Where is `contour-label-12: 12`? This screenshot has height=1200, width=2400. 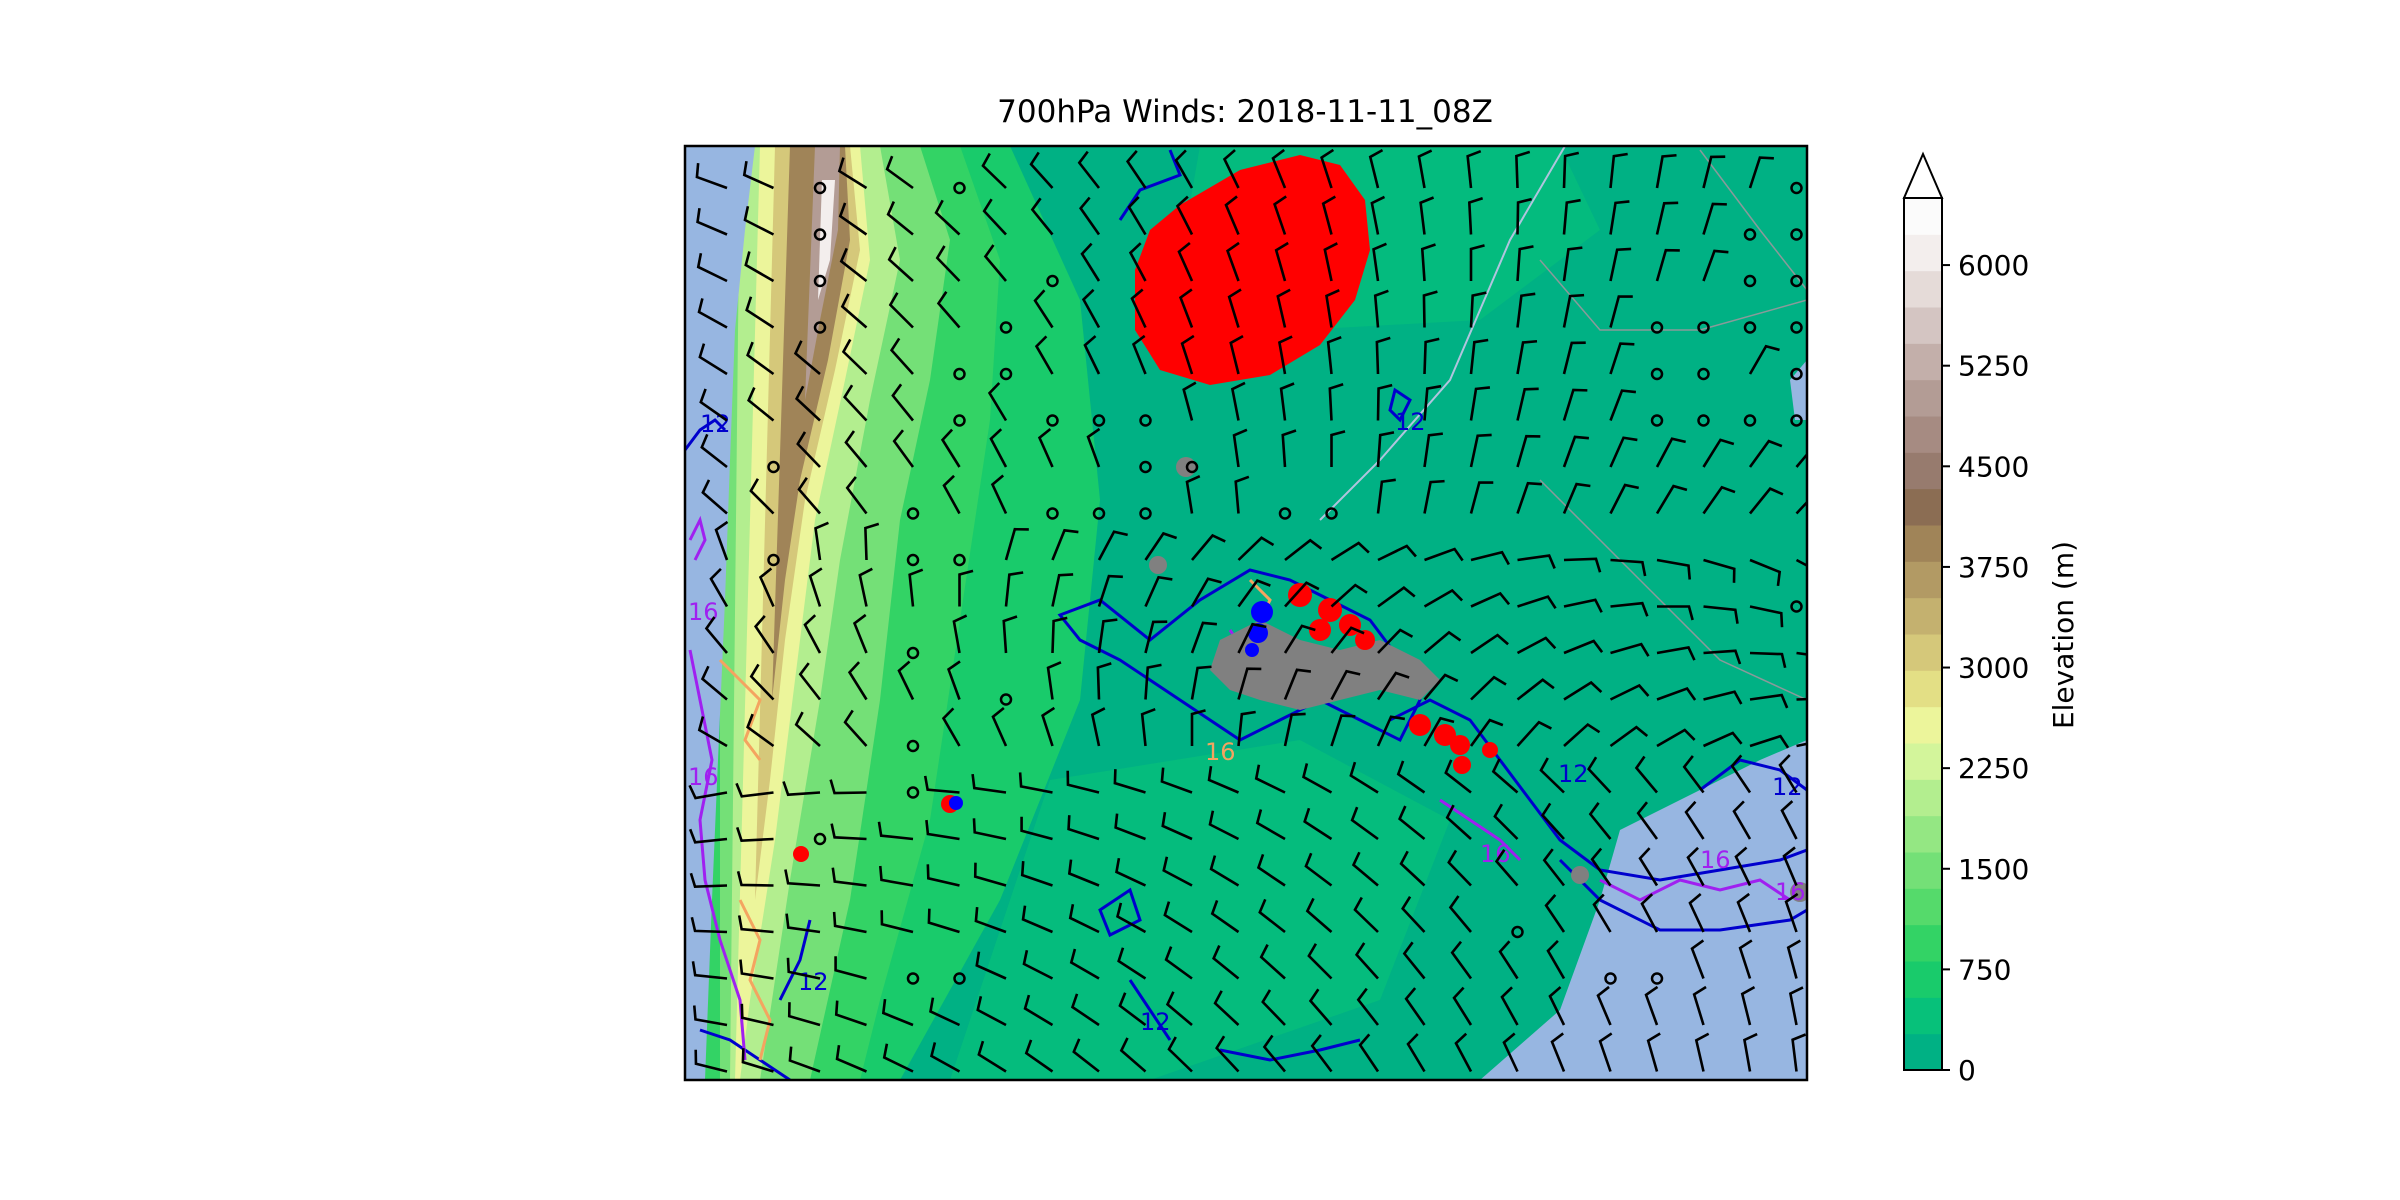 contour-label-12: 12 is located at coordinates (1155, 1022).